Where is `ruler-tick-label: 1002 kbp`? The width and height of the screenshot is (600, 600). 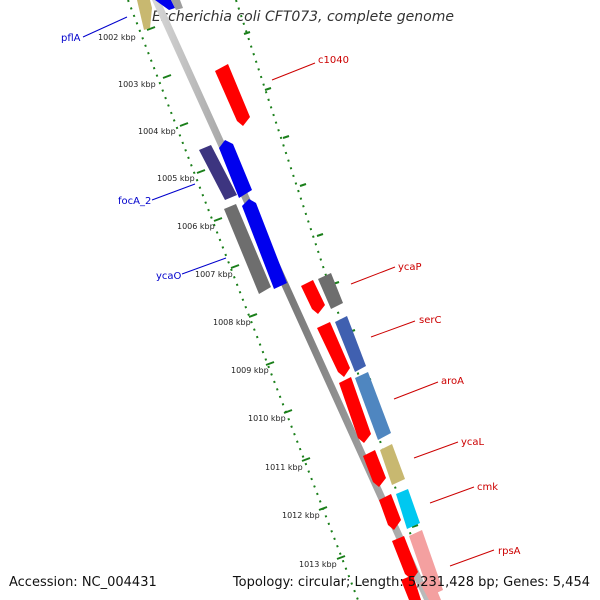 ruler-tick-label: 1002 kbp is located at coordinates (117, 37).